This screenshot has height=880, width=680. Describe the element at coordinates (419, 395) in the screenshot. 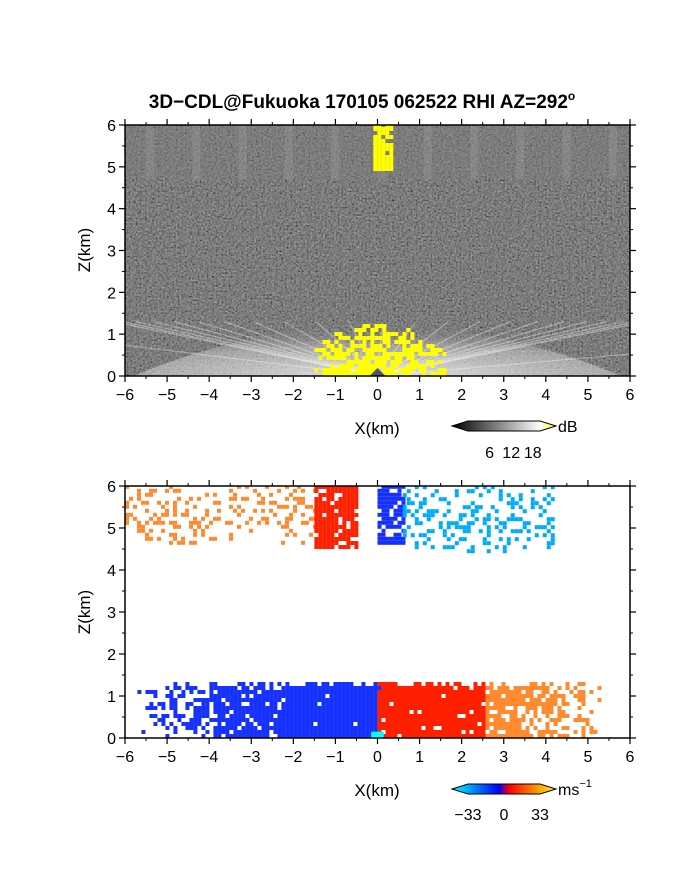

I see `reflectivity-x-tick-label: 1` at that location.